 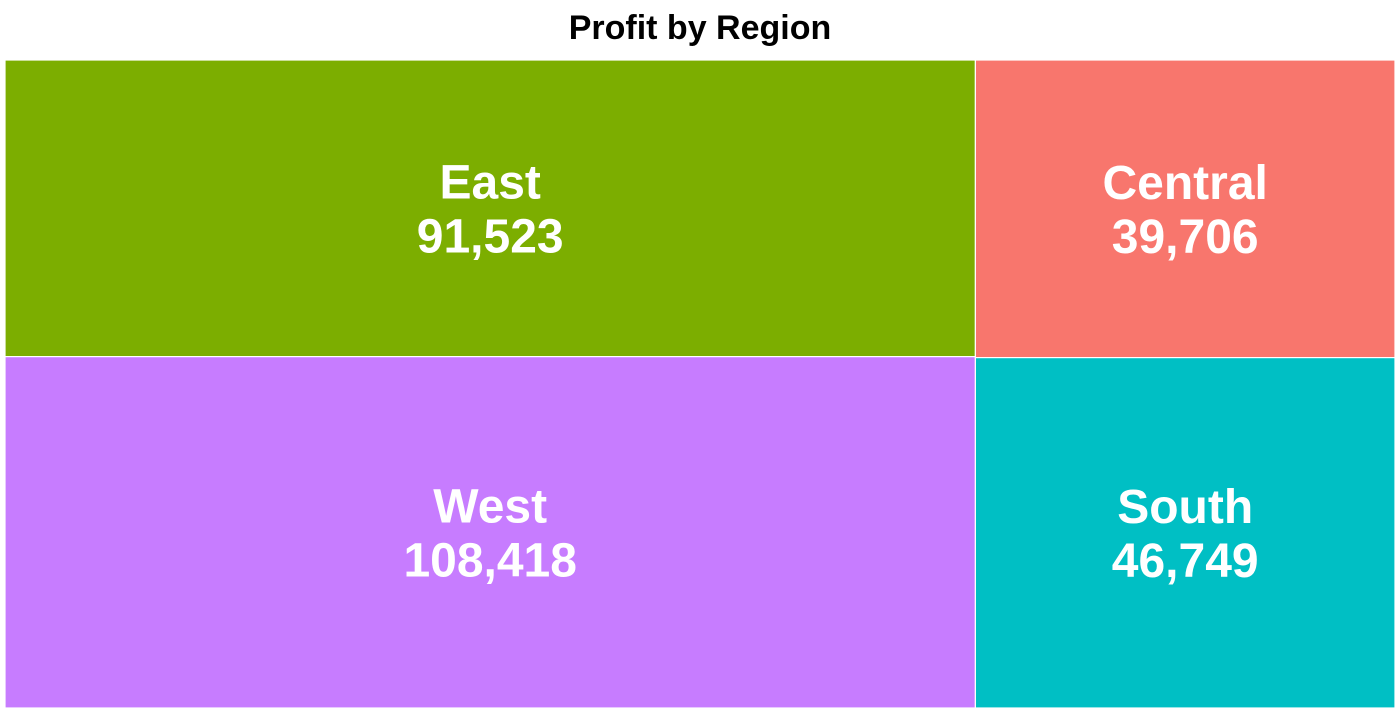 What do you see at coordinates (490, 506) in the screenshot?
I see `tile-label-west: West` at bounding box center [490, 506].